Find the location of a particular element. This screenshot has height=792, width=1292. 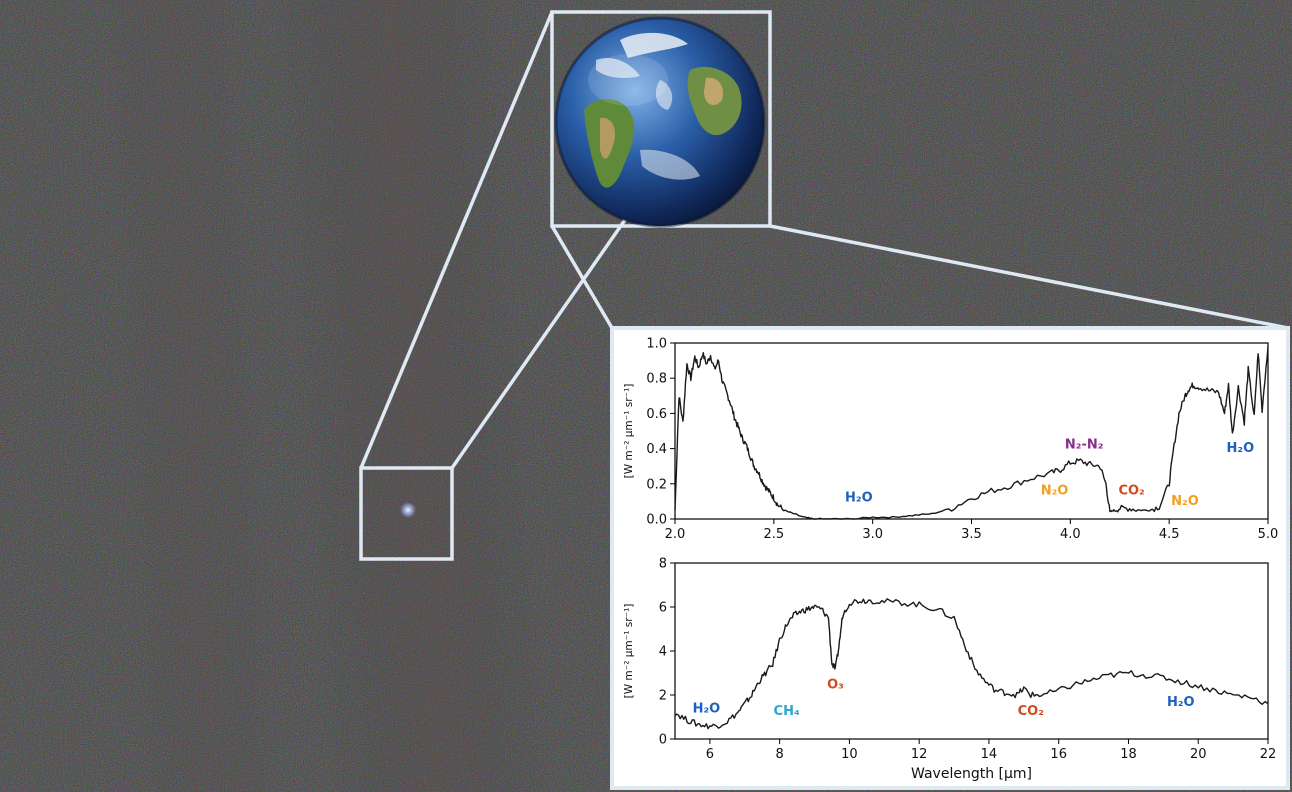

x-tick-label: 2.5 is located at coordinates (773, 534).